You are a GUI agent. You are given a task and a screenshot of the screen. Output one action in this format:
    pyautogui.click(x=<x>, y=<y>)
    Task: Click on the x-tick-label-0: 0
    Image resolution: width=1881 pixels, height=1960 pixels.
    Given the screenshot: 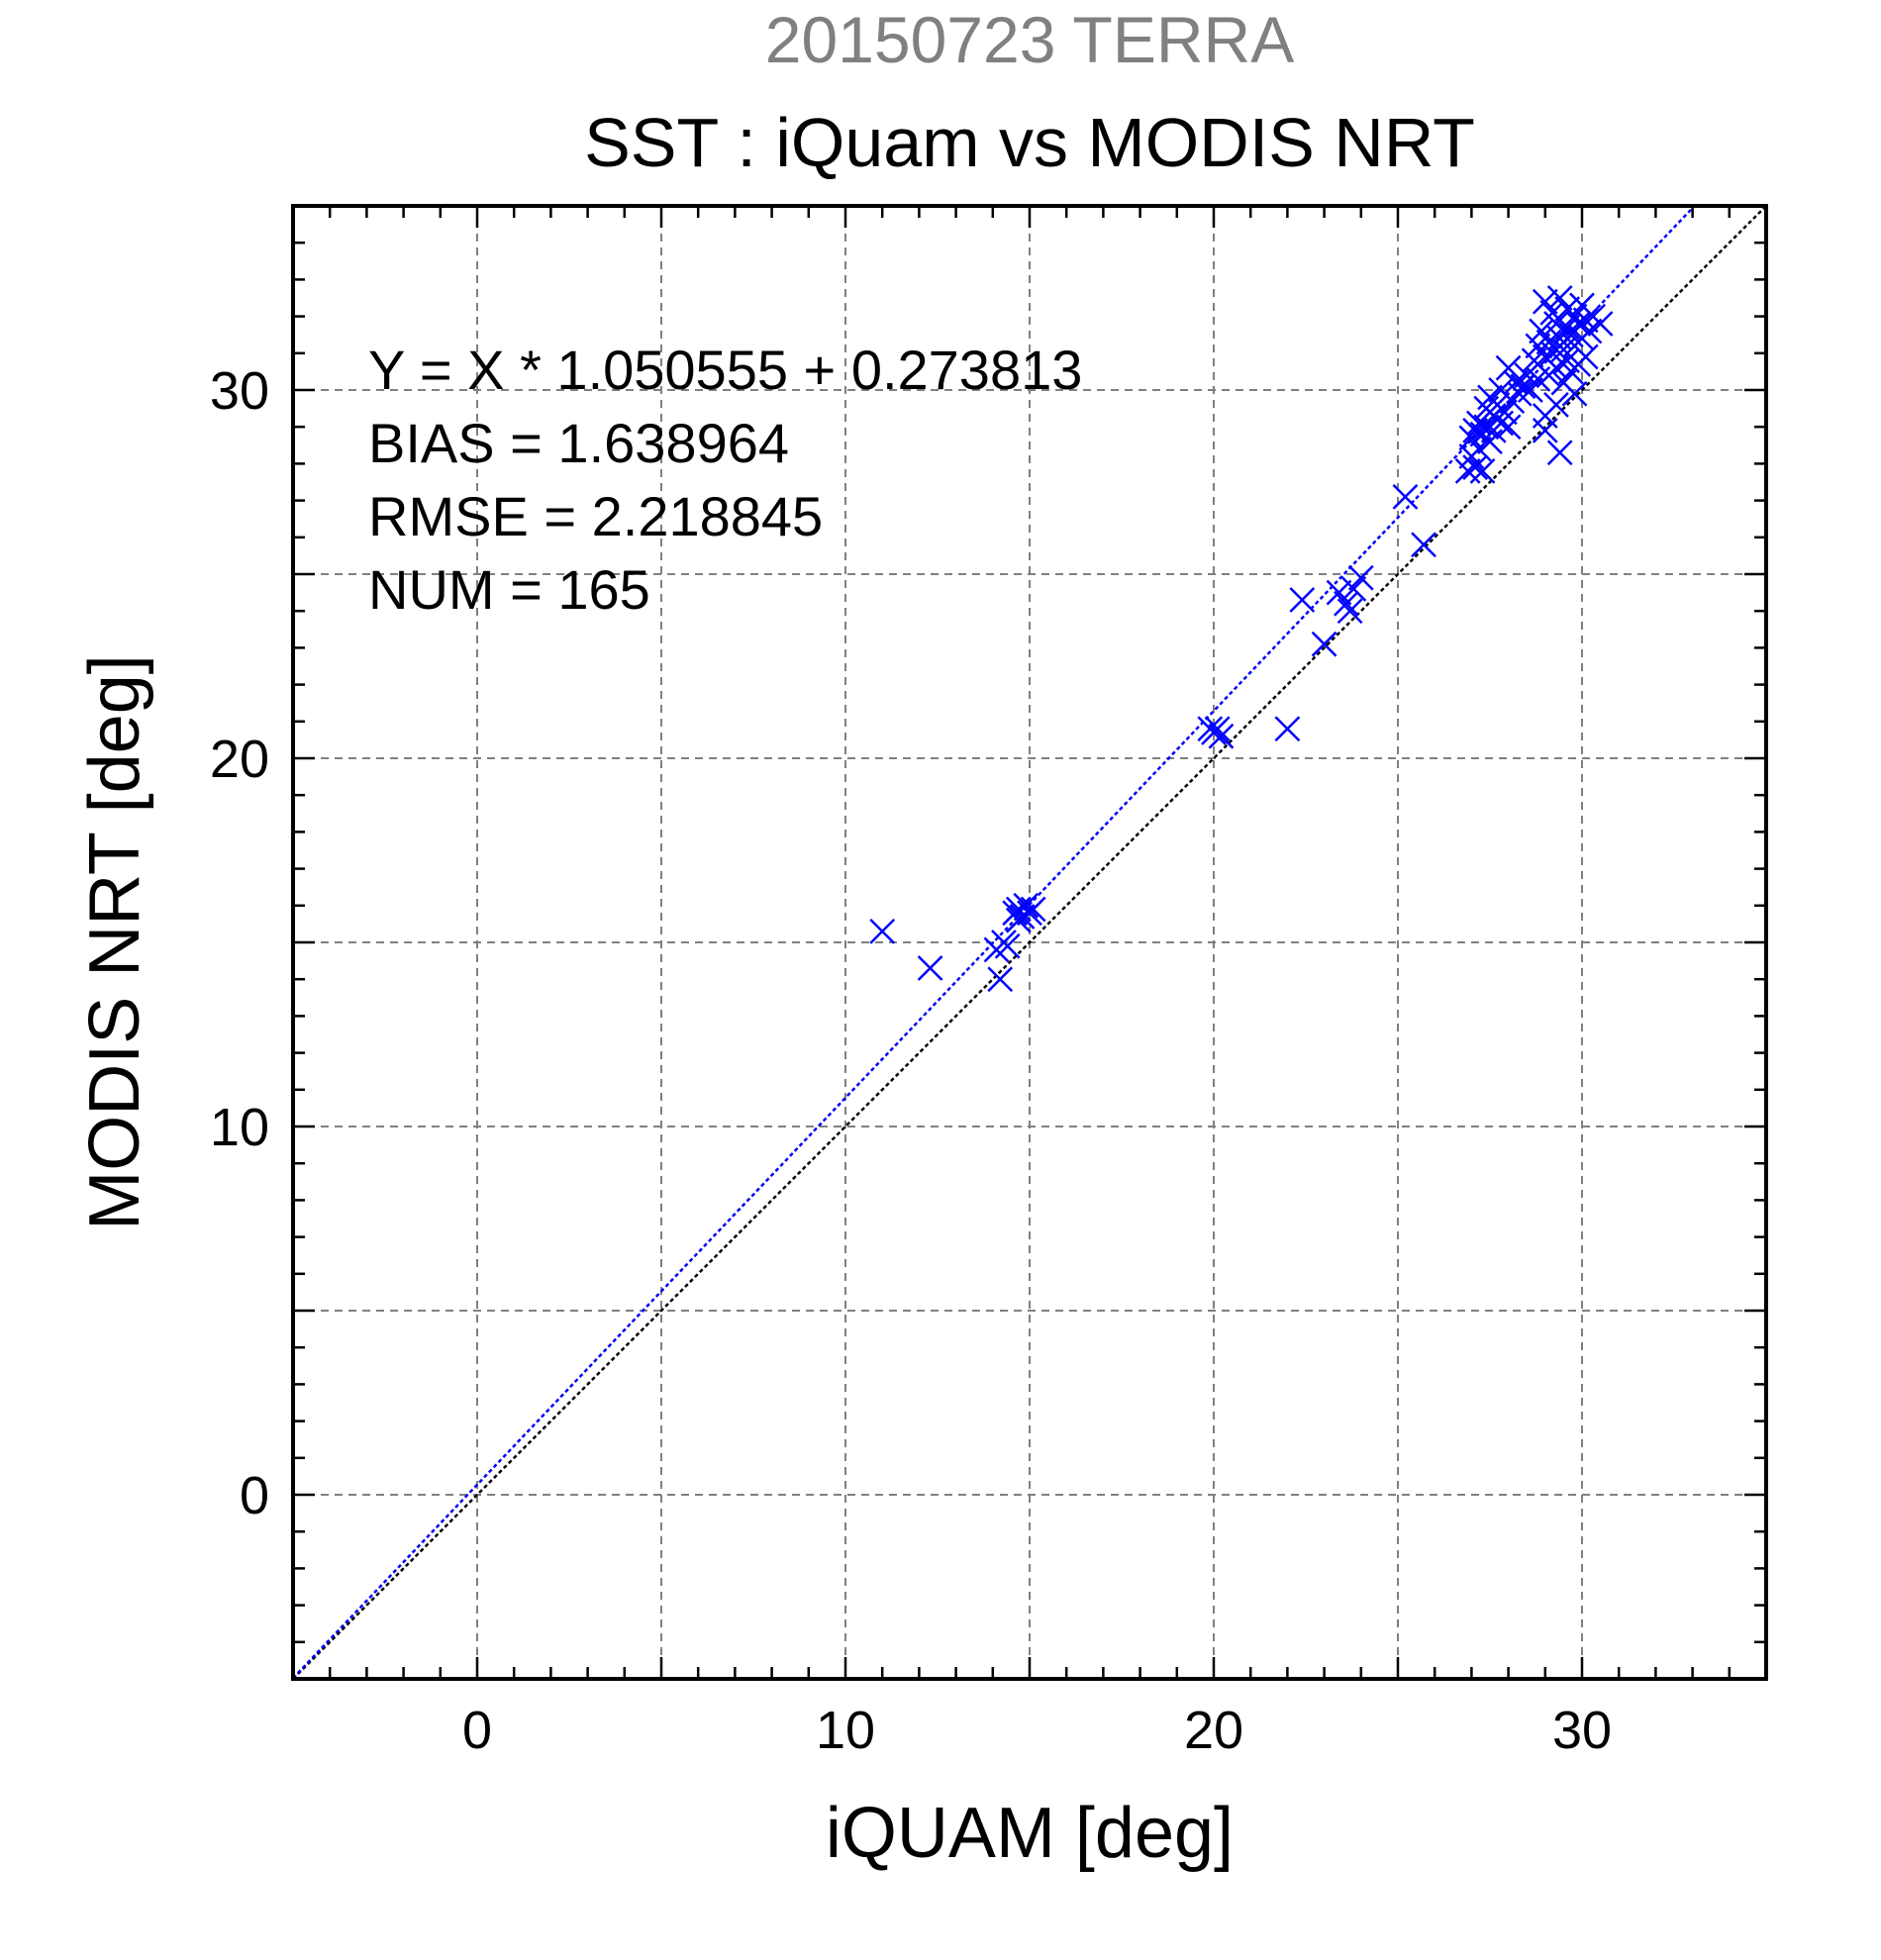 What is the action you would take?
    pyautogui.click(x=477, y=1730)
    